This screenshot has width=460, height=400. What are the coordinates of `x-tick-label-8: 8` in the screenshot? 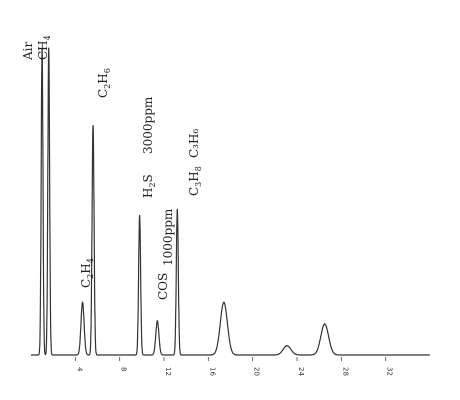 It's located at (124, 369).